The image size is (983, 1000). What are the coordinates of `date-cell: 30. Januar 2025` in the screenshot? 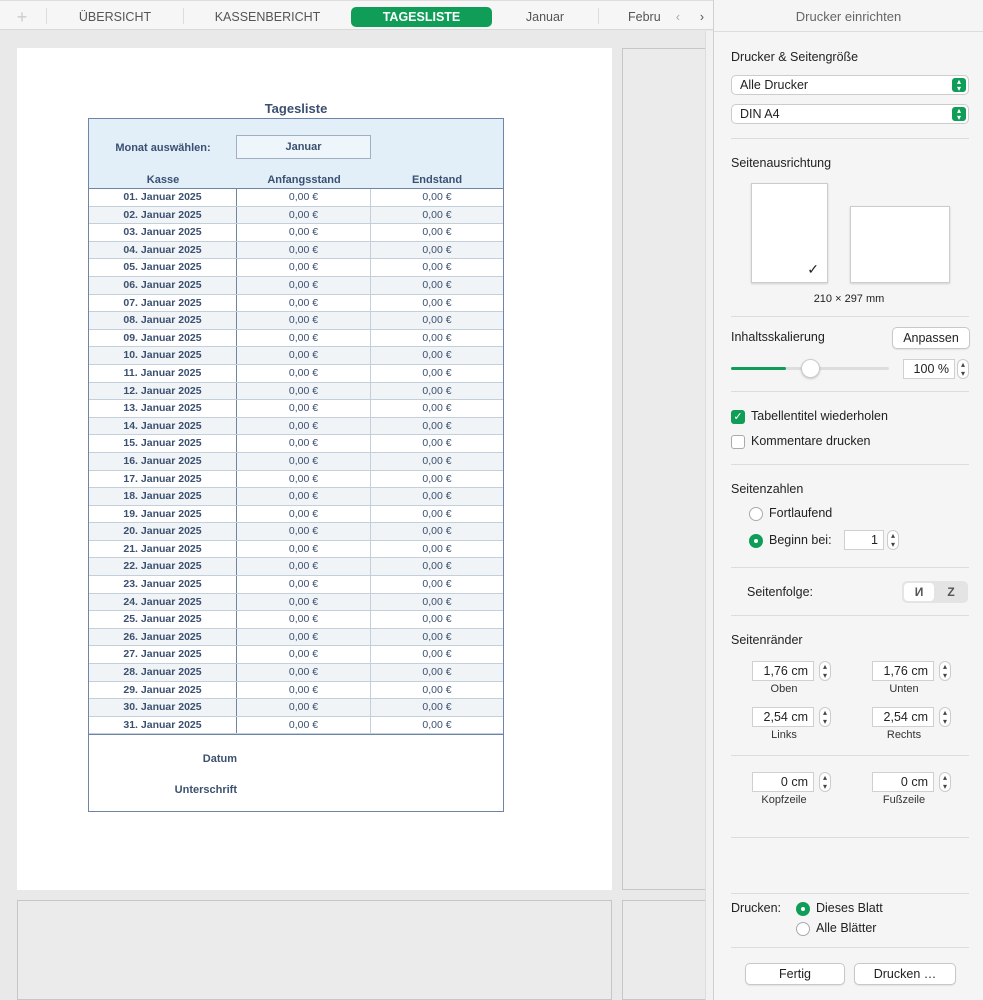 It's located at (163, 707).